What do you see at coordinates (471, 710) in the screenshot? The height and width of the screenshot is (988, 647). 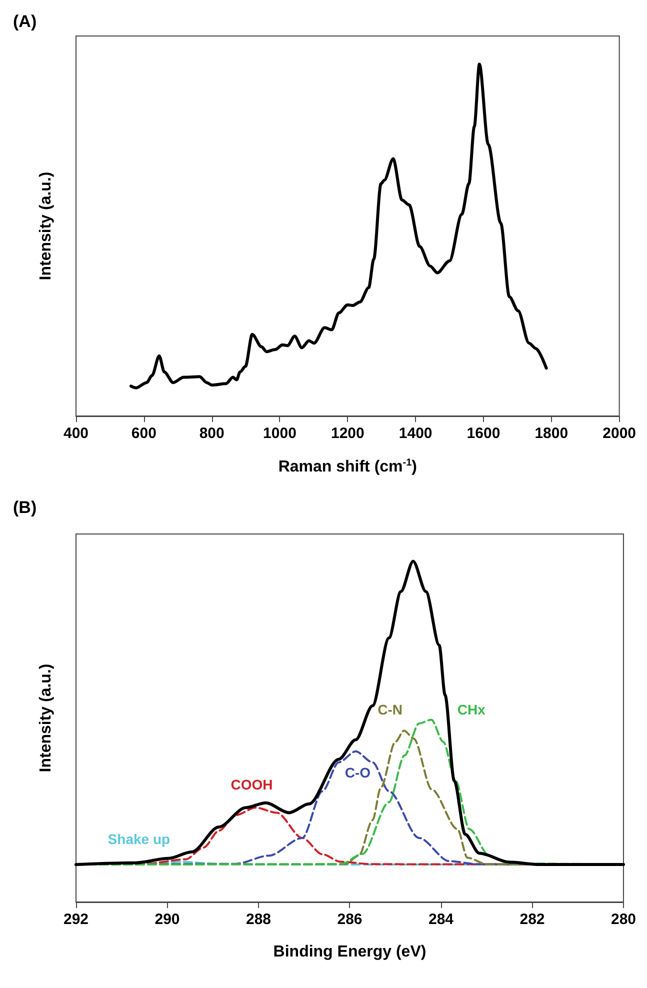 I see `series-label: CHx` at bounding box center [471, 710].